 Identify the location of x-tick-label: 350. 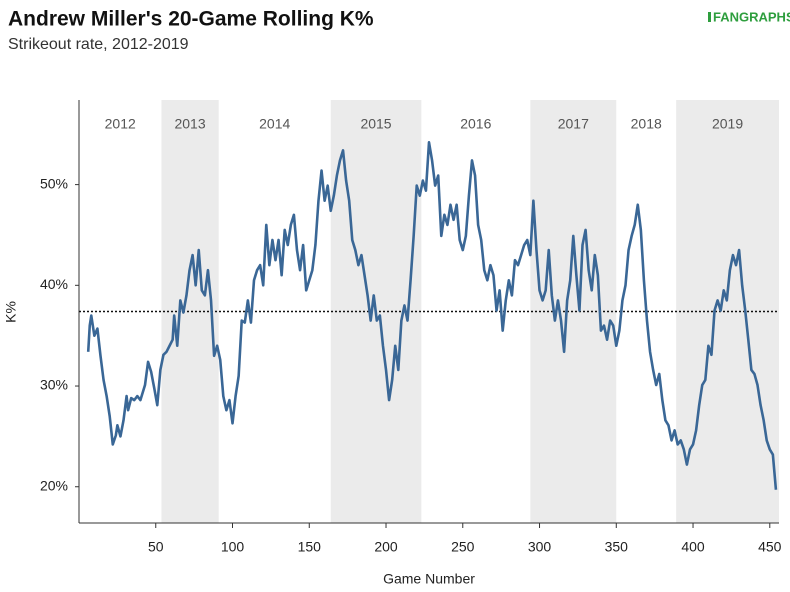
(617, 547).